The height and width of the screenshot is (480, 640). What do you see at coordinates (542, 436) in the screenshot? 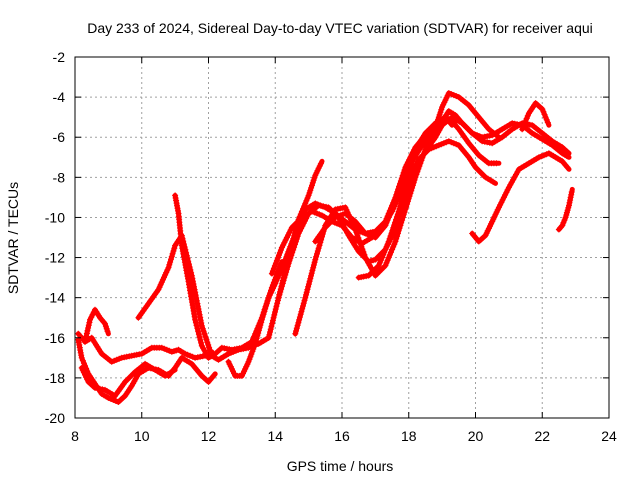
I see `x-tick-label: 22` at bounding box center [542, 436].